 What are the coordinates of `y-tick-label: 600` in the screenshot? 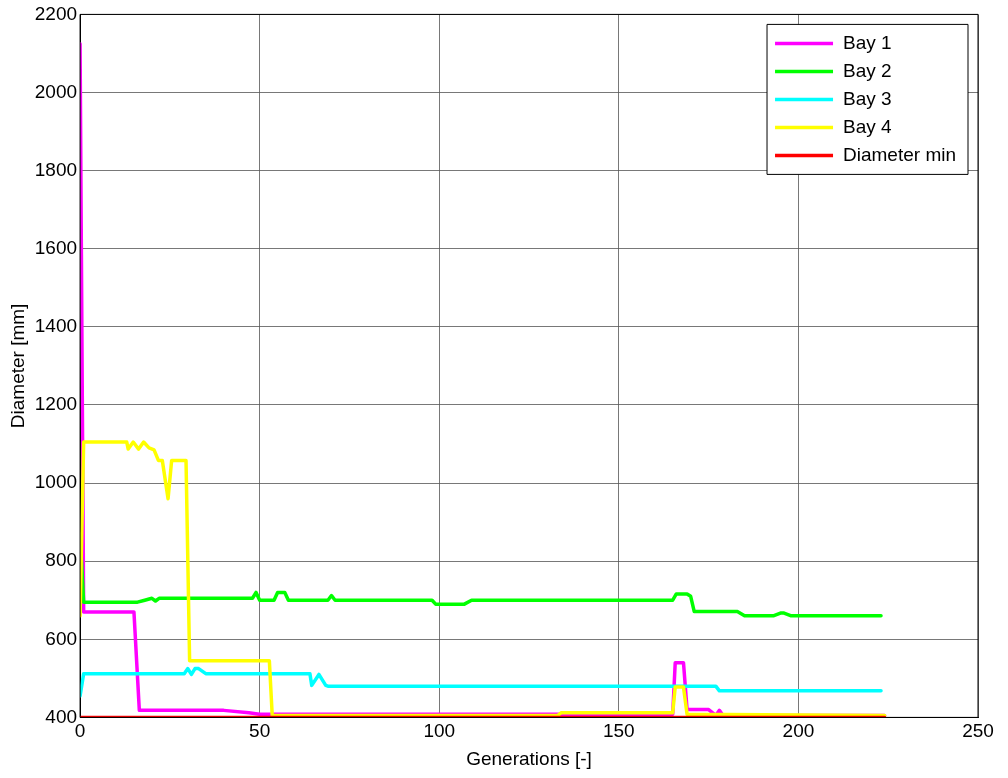 It's located at (61, 638).